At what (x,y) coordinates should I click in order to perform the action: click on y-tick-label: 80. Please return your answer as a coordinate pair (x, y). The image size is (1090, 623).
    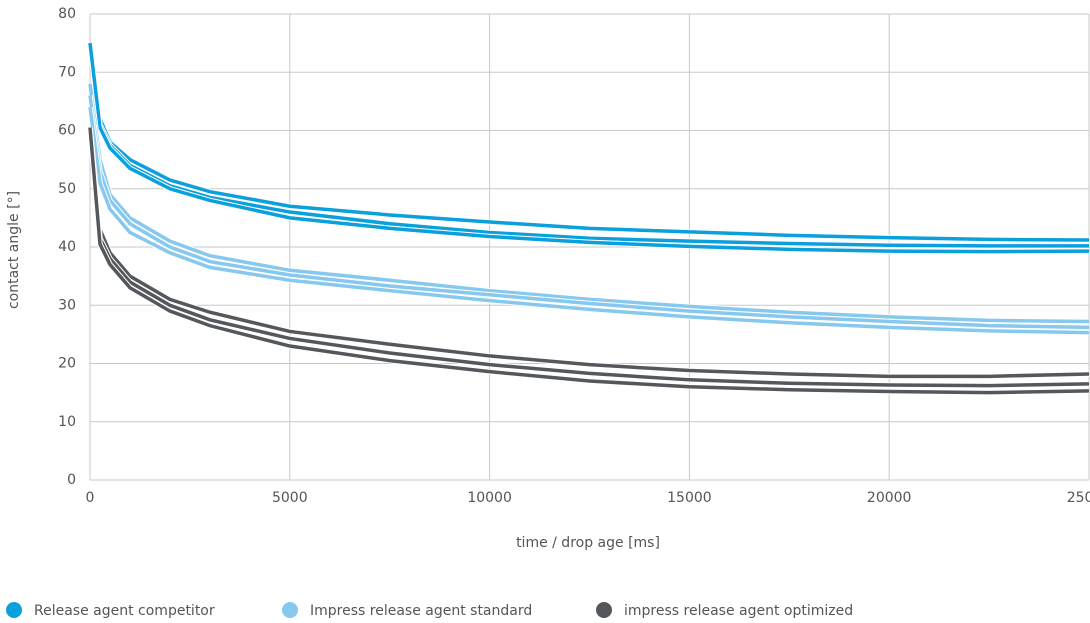
    Looking at the image, I should click on (67, 14).